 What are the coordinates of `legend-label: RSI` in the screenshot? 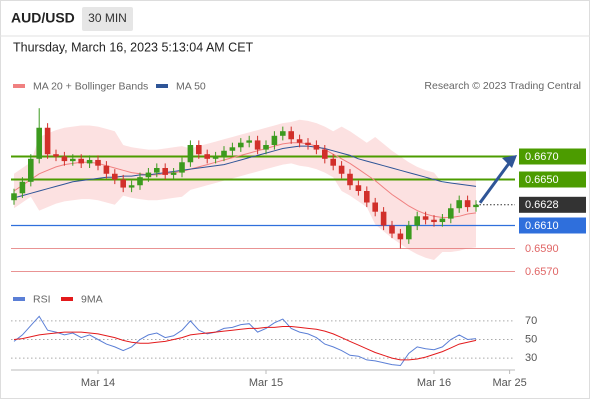 It's located at (42, 299).